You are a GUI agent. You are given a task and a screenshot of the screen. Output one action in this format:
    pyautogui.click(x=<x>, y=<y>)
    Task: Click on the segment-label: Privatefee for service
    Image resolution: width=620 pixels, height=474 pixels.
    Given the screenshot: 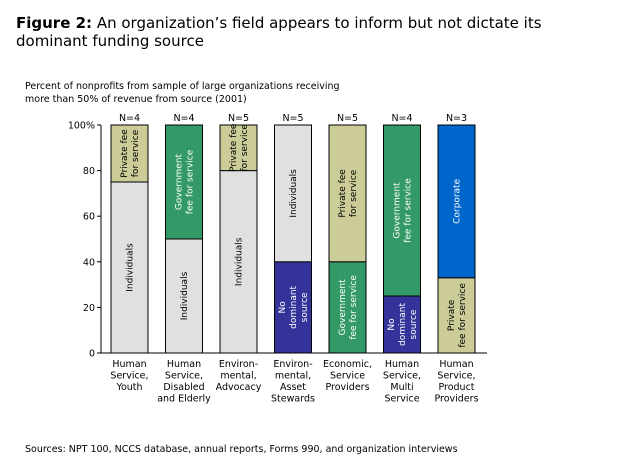 What is the action you would take?
    pyautogui.click(x=457, y=315)
    